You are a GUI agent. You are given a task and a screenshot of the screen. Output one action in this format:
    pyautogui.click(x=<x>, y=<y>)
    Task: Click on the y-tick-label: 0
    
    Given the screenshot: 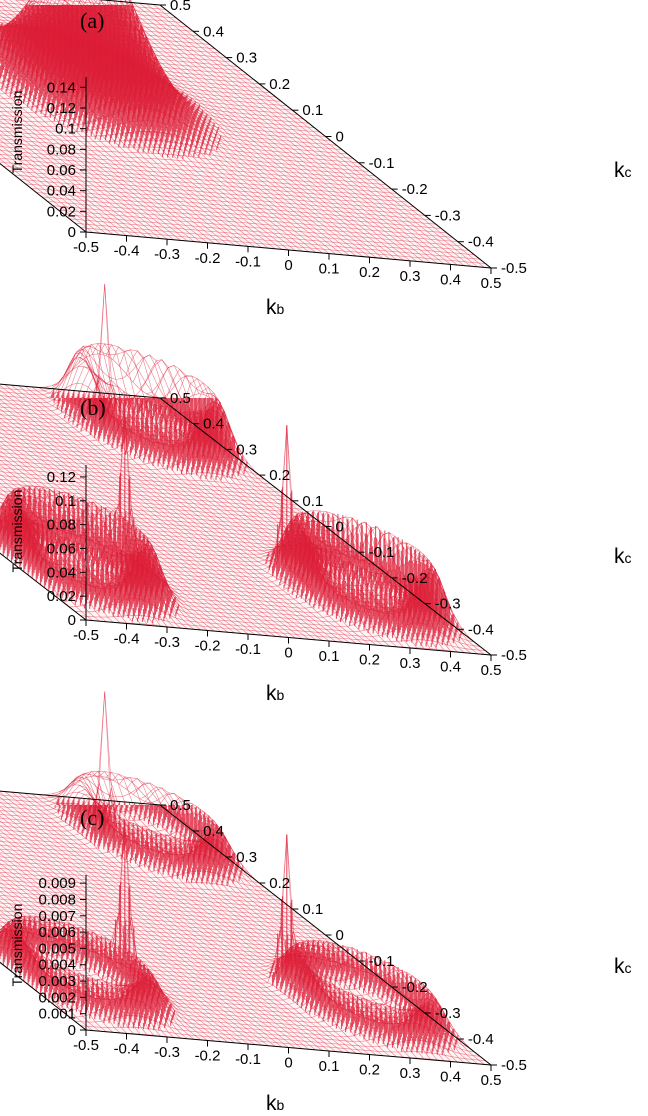 What is the action you would take?
    pyautogui.click(x=340, y=527)
    